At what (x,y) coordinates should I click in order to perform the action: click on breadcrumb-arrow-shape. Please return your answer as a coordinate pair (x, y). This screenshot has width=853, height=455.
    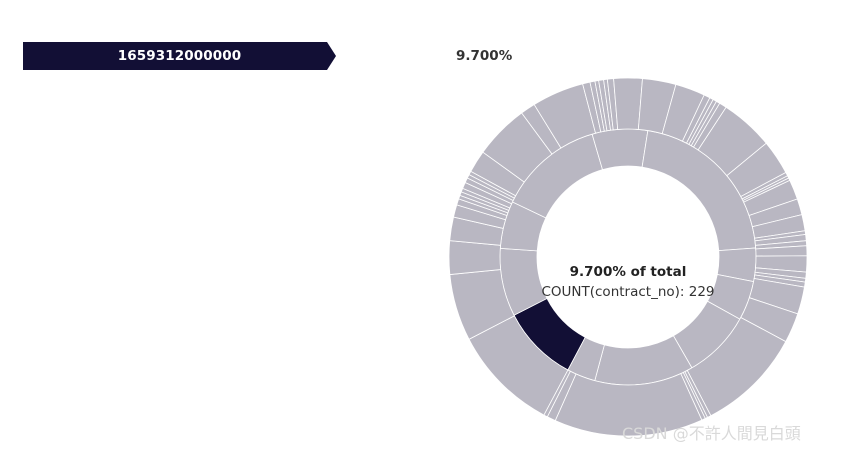
    Looking at the image, I should click on (179, 56).